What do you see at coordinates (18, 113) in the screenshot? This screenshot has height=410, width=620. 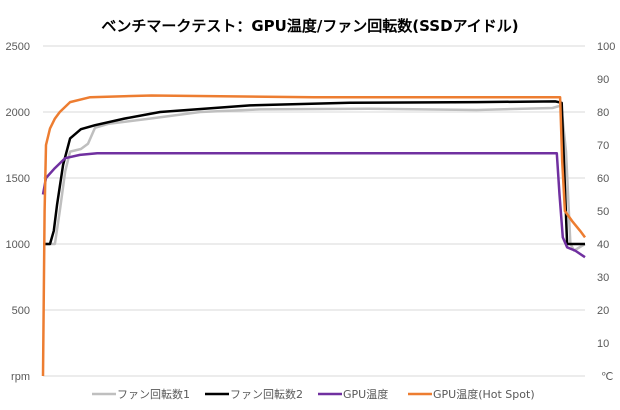 I see `y-tick-label: 2000` at bounding box center [18, 113].